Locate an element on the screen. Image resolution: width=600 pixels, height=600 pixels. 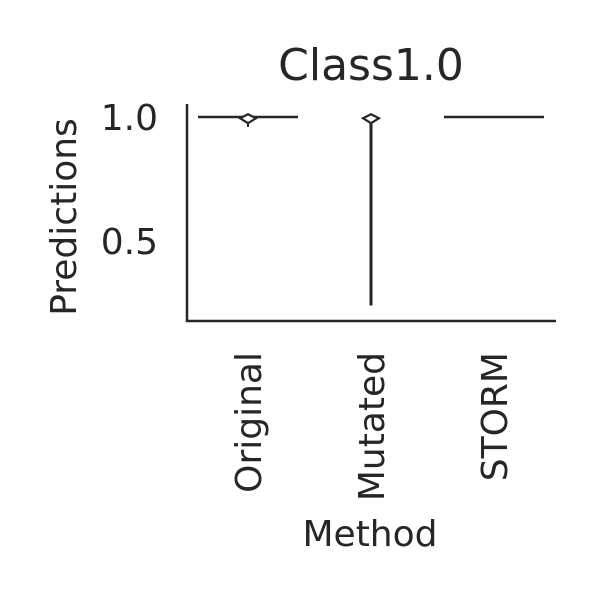
x-axis-label: Method is located at coordinates (369, 534).